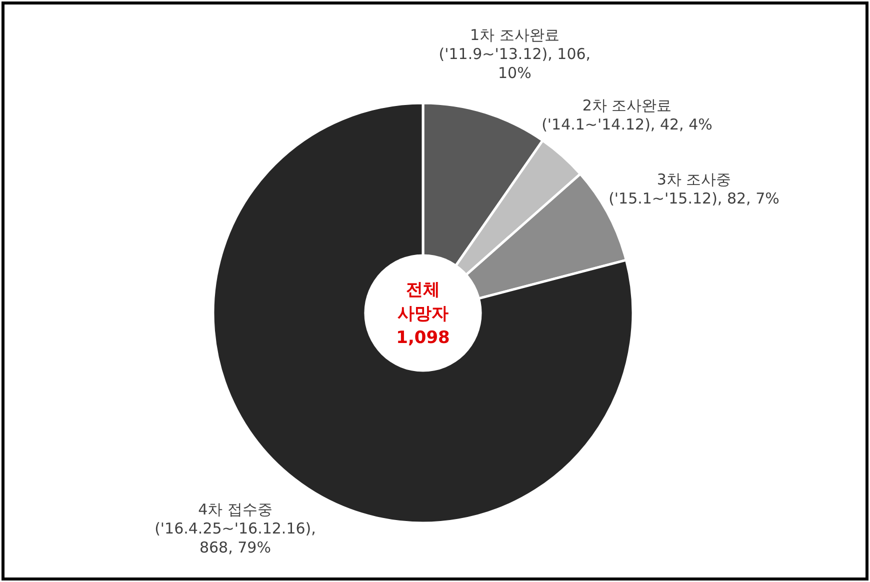 Image resolution: width=870 pixels, height=582 pixels. I want to click on text: 전체, so click(423, 290).